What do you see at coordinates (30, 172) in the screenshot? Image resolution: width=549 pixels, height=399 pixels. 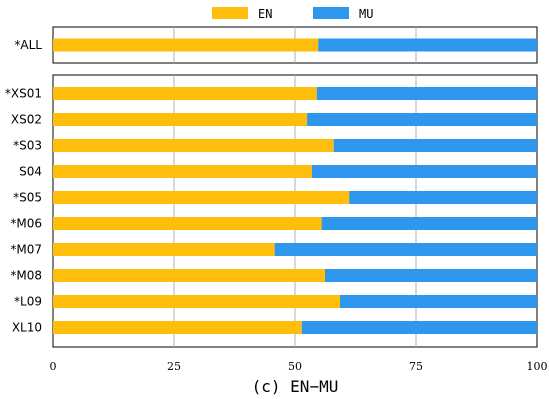 I see `category-label-3: S04` at bounding box center [30, 172].